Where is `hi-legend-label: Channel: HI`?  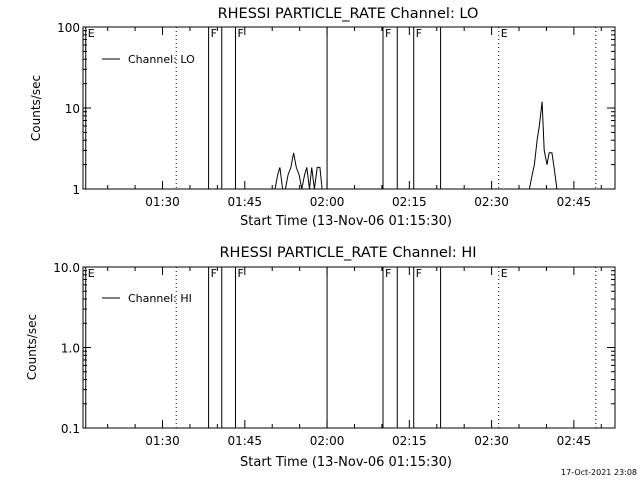
hi-legend-label: Channel: HI is located at coordinates (160, 298).